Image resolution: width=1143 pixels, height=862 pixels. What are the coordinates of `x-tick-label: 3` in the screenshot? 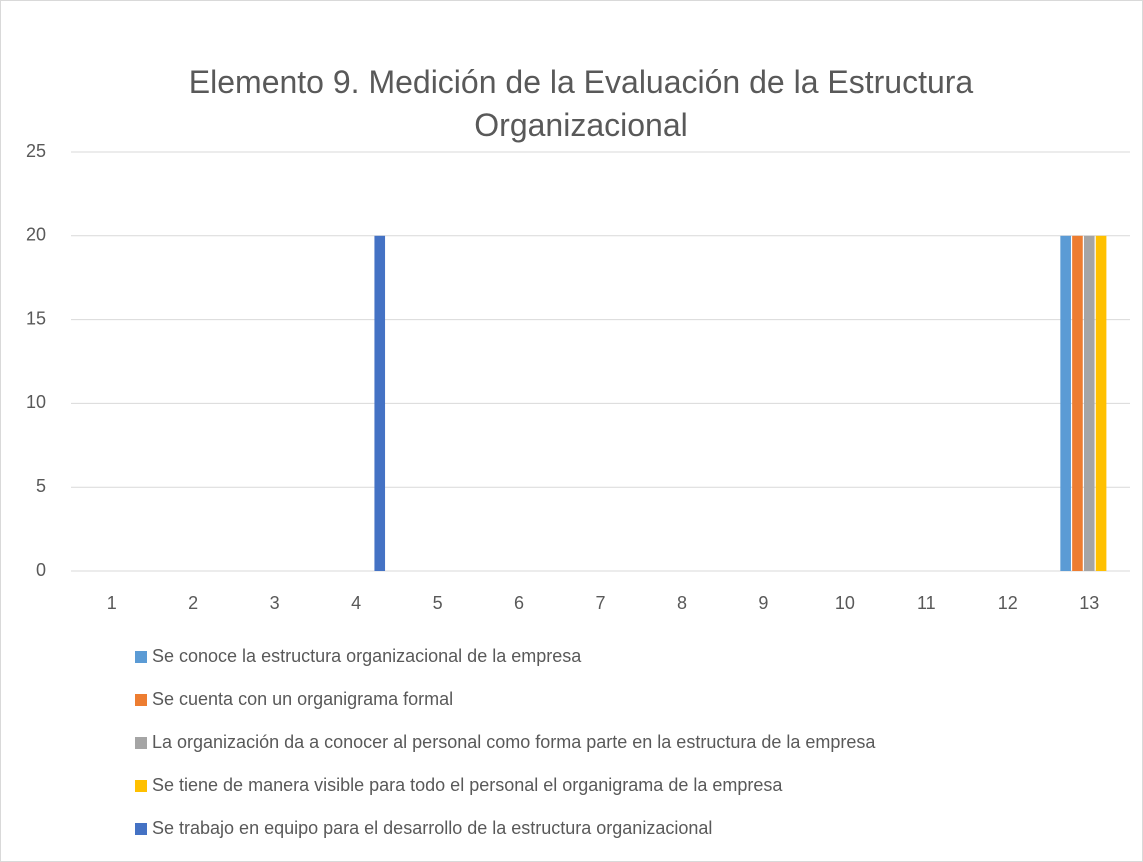 It's located at (275, 603).